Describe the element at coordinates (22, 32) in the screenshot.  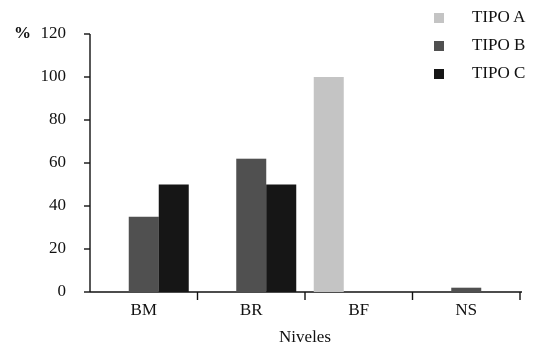
I see `y-axis-label: %` at that location.